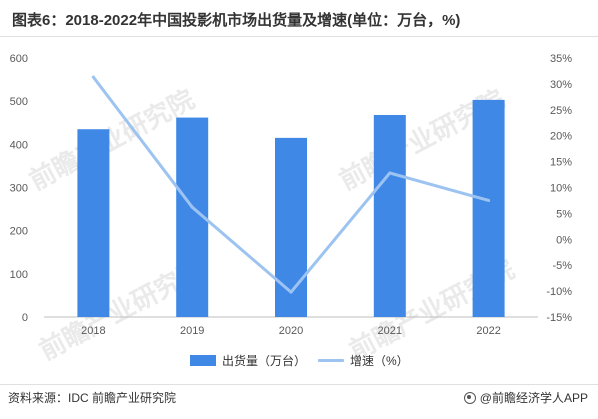 This screenshot has width=598, height=419. Describe the element at coordinates (192, 207) in the screenshot. I see `growth-point-2019` at that location.